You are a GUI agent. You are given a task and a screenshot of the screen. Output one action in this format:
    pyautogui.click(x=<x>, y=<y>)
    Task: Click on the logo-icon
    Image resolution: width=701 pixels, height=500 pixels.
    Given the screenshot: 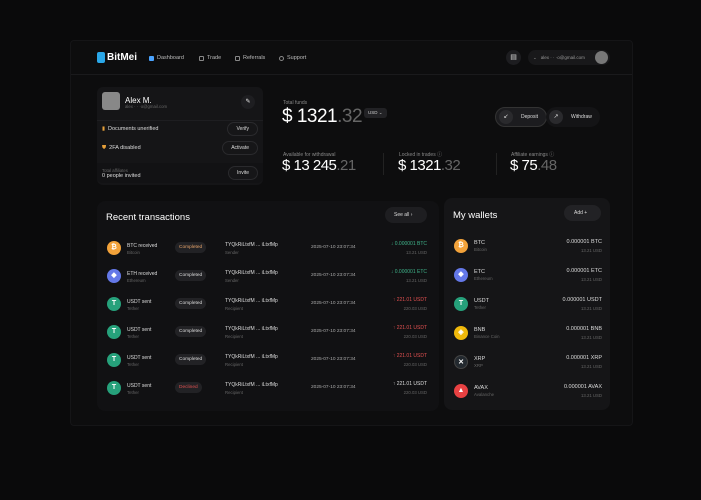 What is the action you would take?
    pyautogui.click(x=101, y=57)
    